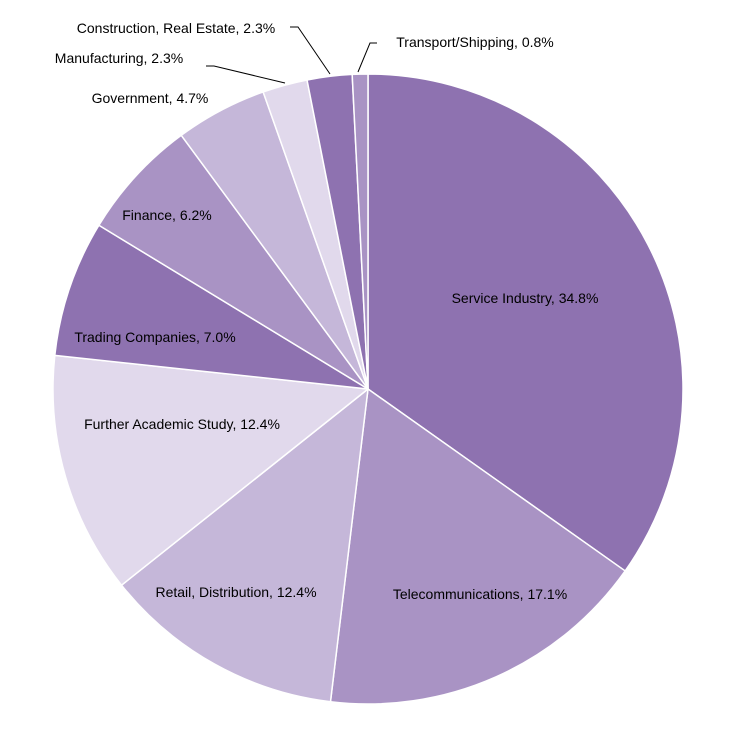 The image size is (740, 740). I want to click on pie-slice-further-academic-study, so click(210, 470).